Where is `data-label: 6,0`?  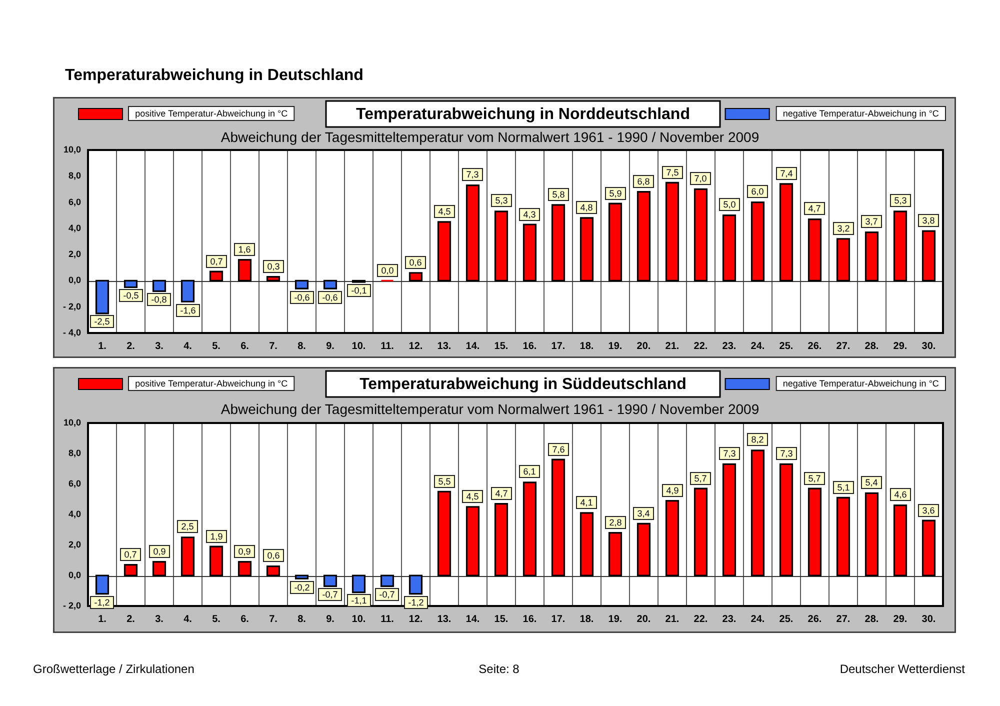
data-label: 6,0 is located at coordinates (757, 191).